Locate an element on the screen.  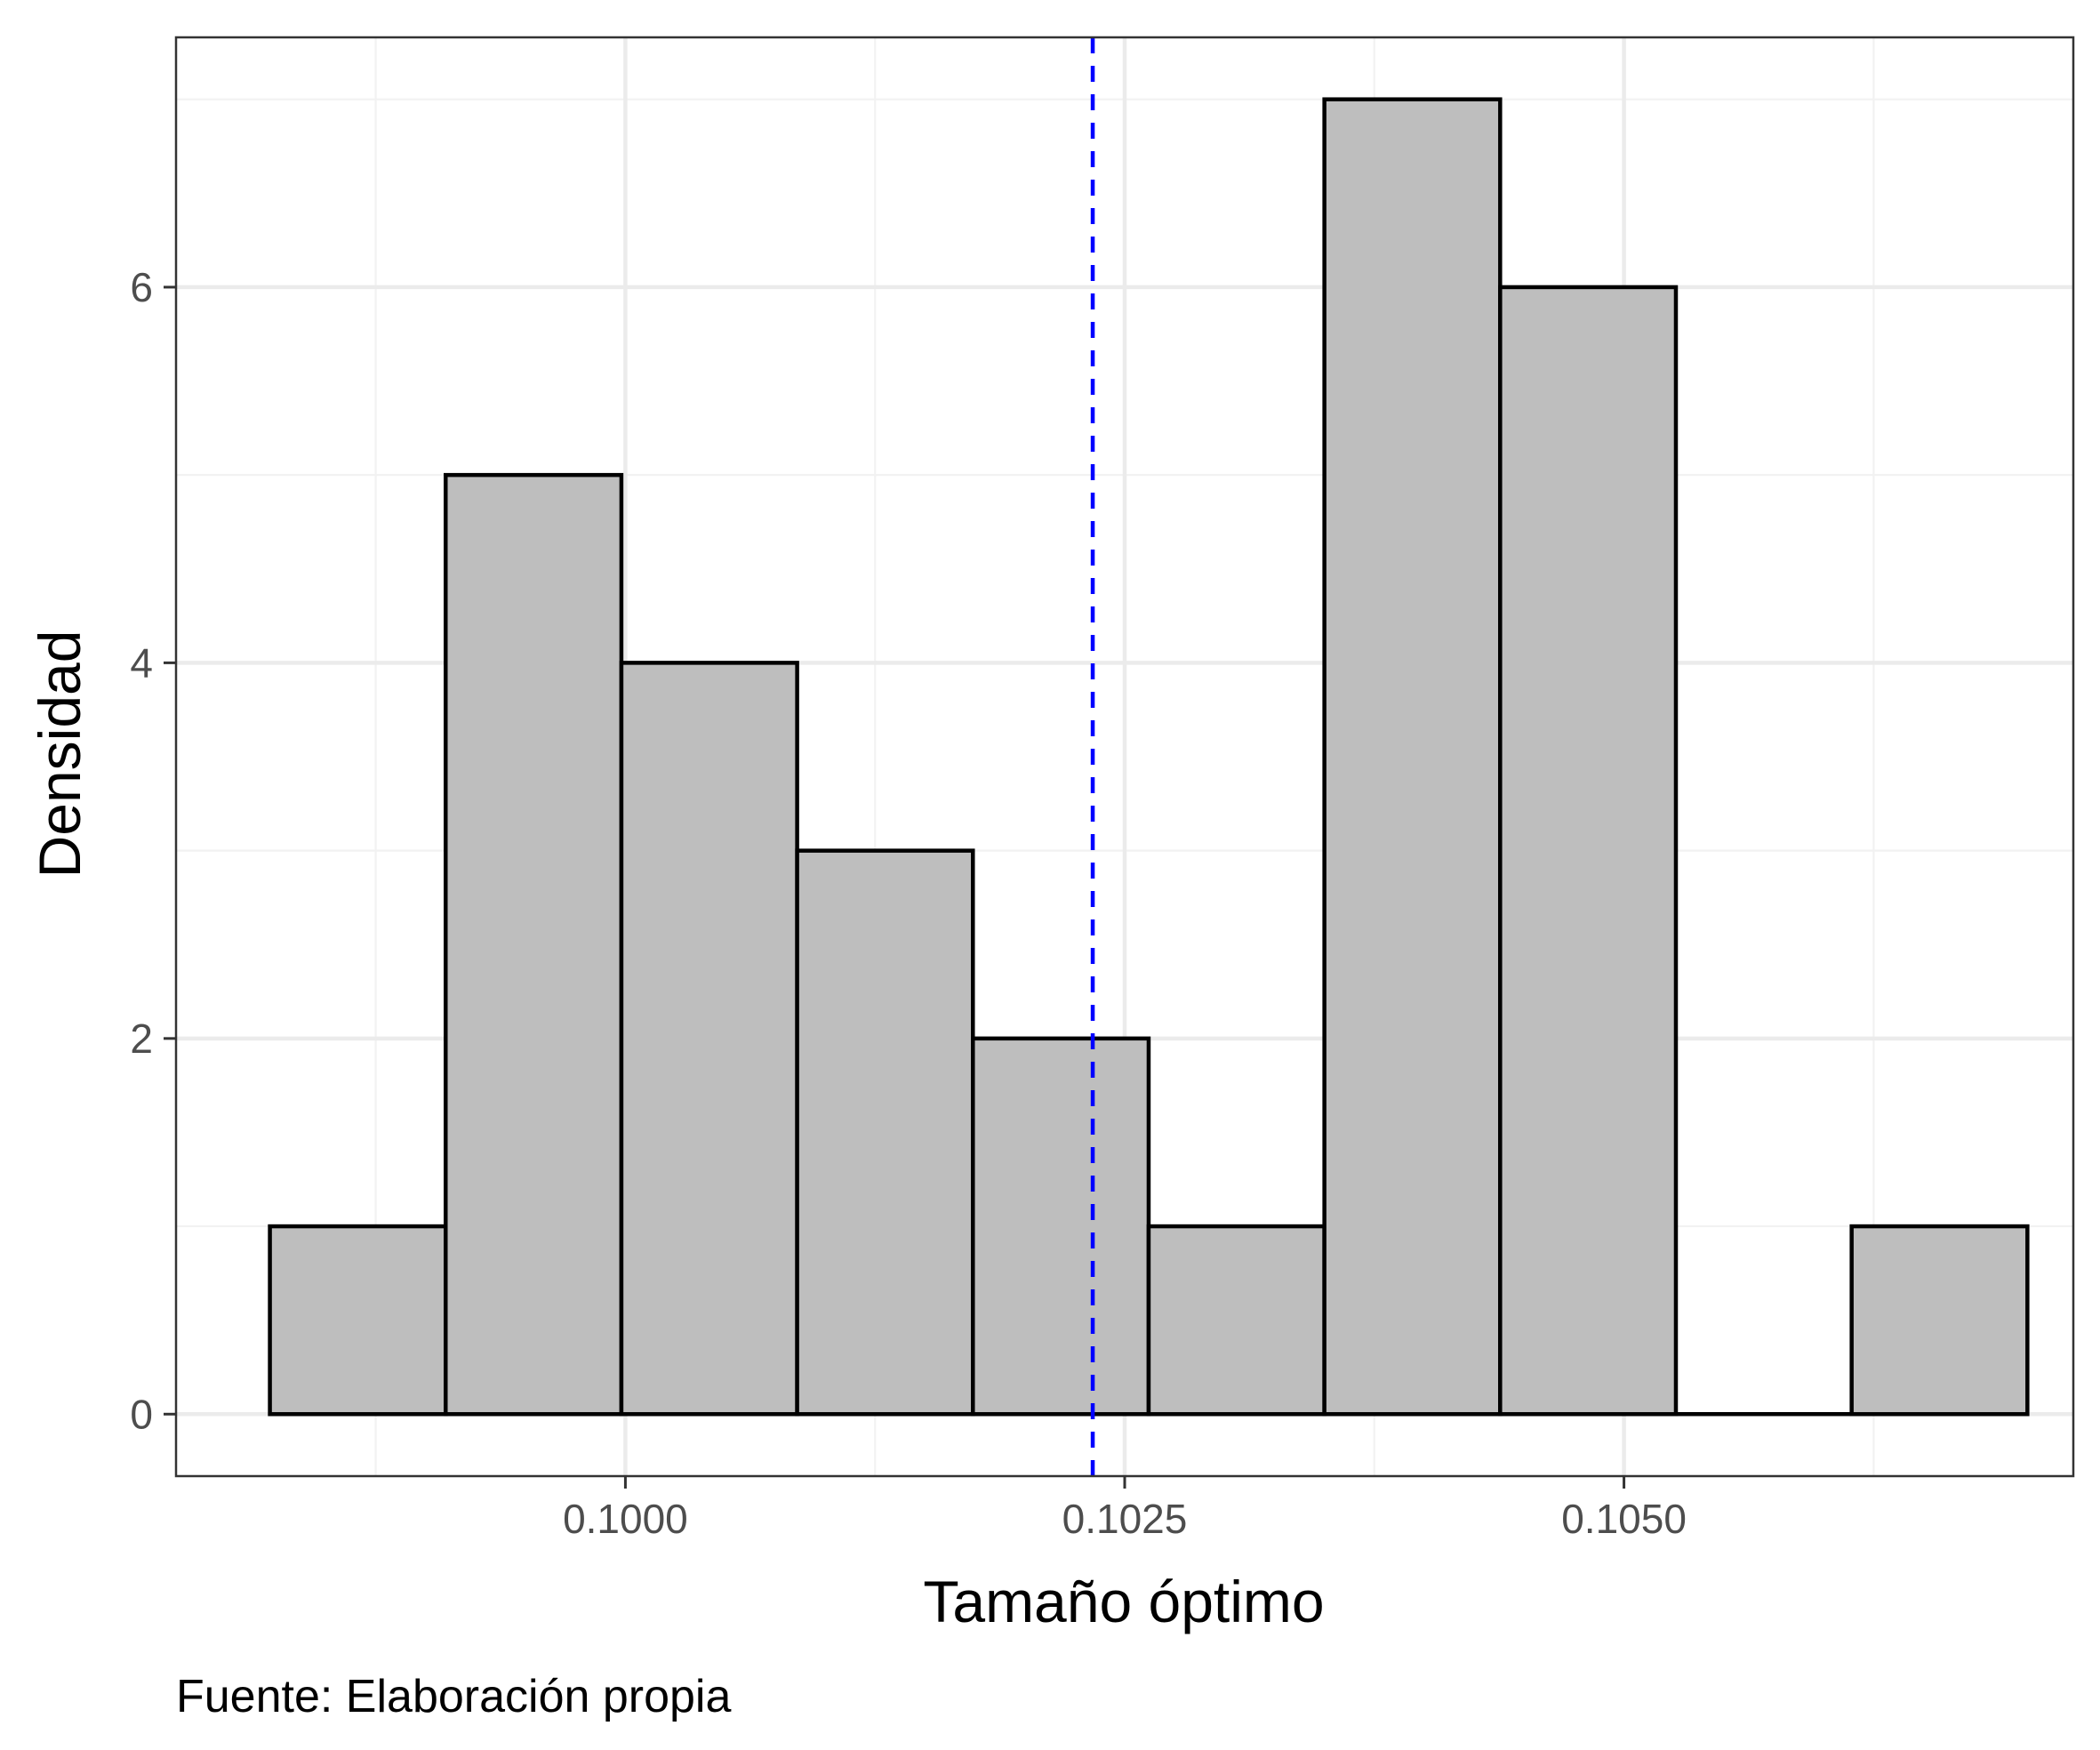
x-tick-label: 0.1050 is located at coordinates (1624, 1519).